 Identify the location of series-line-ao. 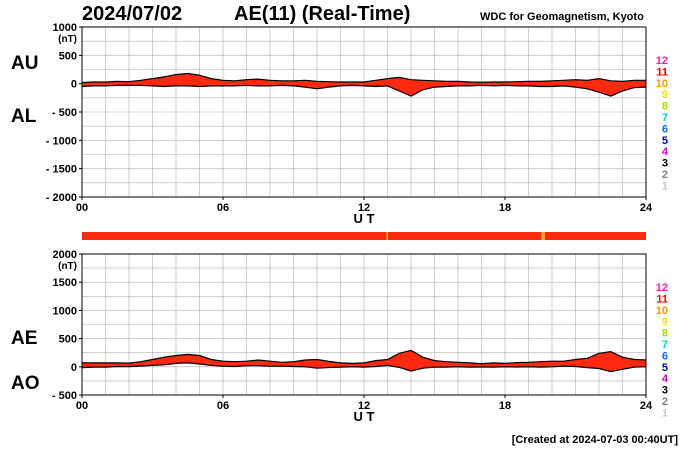
(364, 367).